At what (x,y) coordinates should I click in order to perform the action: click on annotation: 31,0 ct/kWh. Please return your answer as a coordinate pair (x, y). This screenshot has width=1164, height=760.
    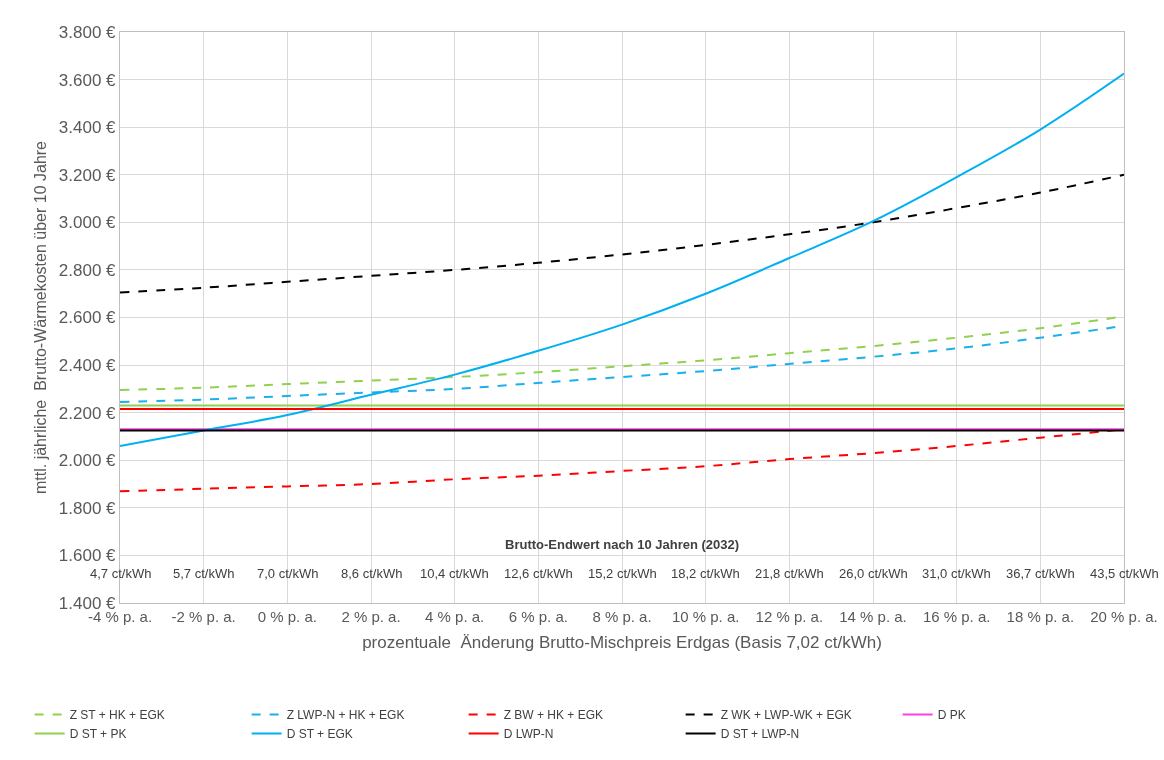
    Looking at the image, I should click on (956, 573).